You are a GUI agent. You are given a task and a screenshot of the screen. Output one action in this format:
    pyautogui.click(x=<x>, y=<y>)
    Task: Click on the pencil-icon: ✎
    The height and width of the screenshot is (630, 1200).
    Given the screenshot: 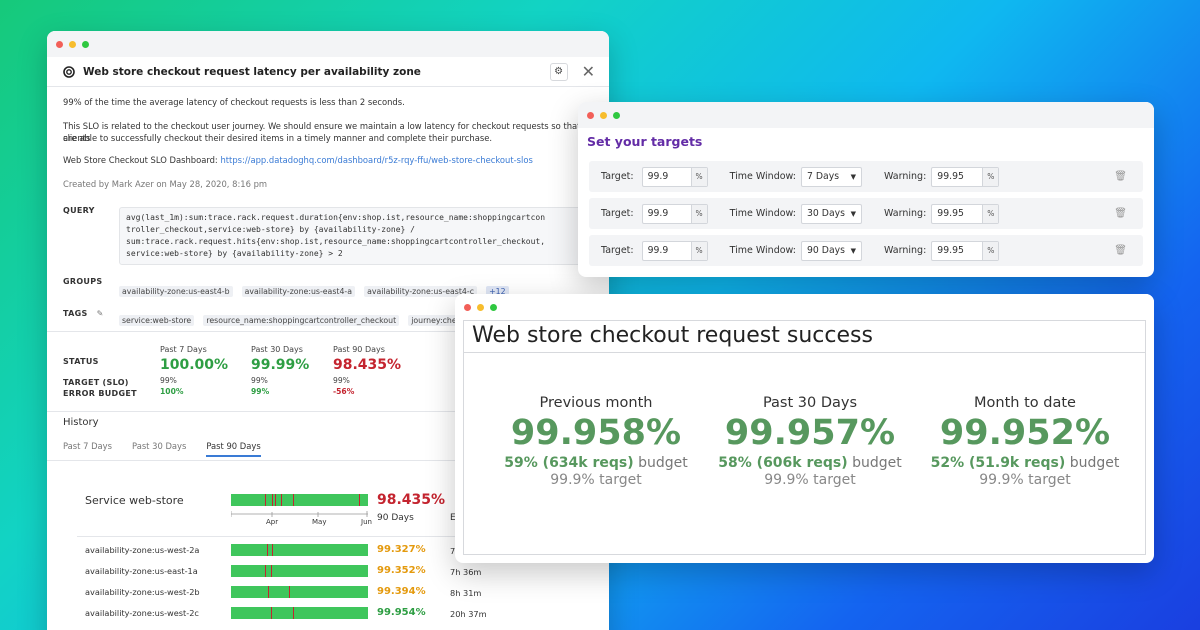 What is the action you would take?
    pyautogui.click(x=100, y=313)
    